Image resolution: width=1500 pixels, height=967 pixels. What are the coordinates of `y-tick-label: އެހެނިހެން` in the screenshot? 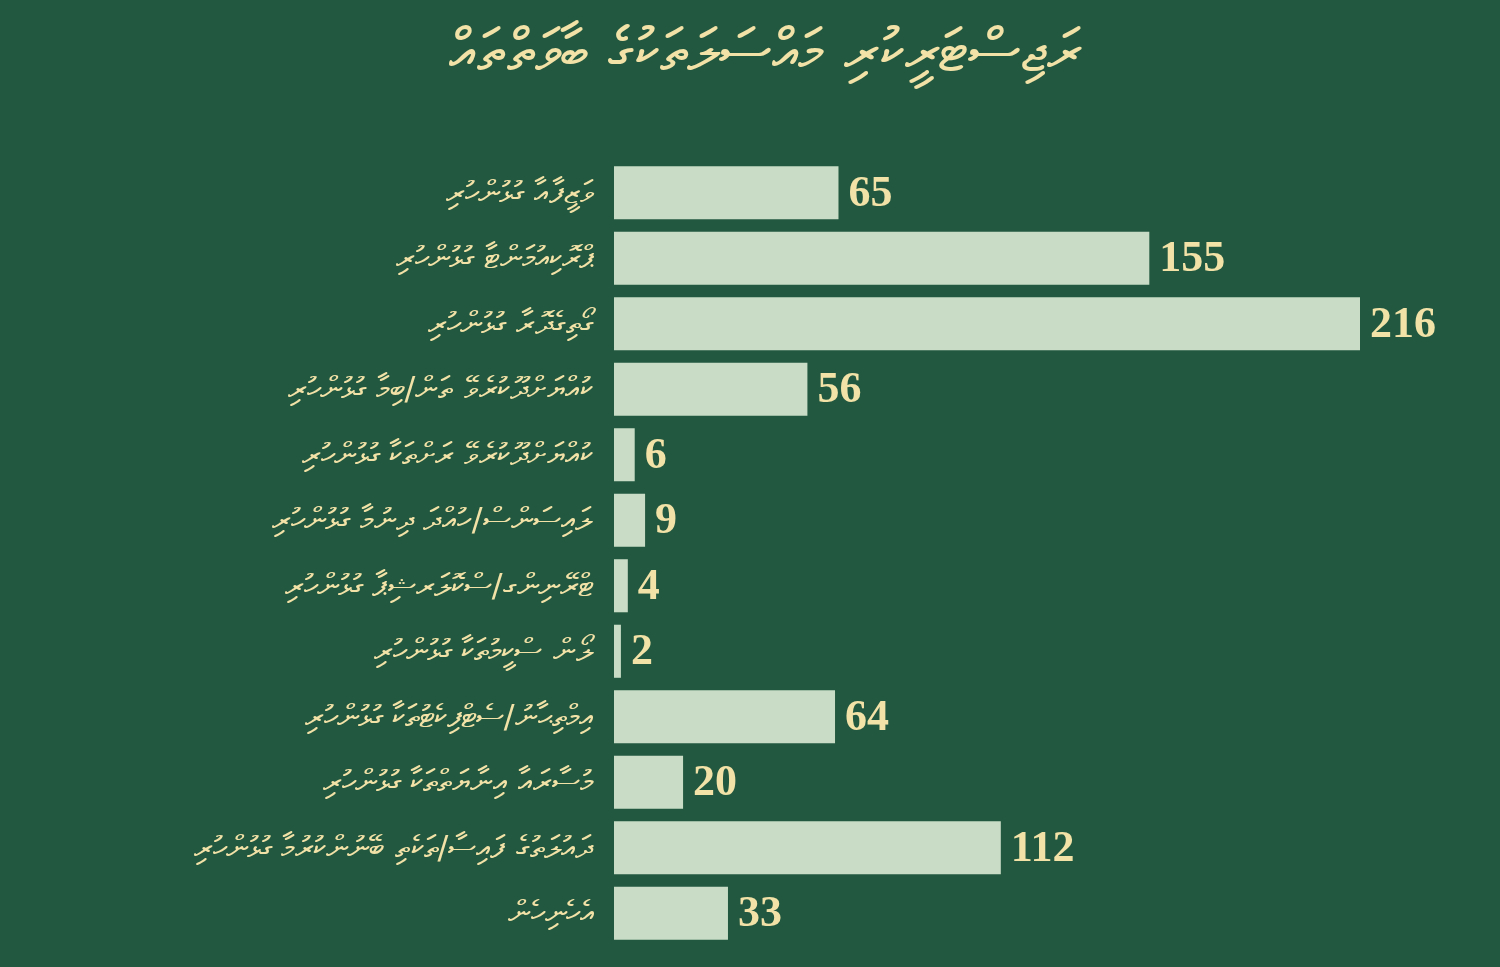 It's located at (551, 912).